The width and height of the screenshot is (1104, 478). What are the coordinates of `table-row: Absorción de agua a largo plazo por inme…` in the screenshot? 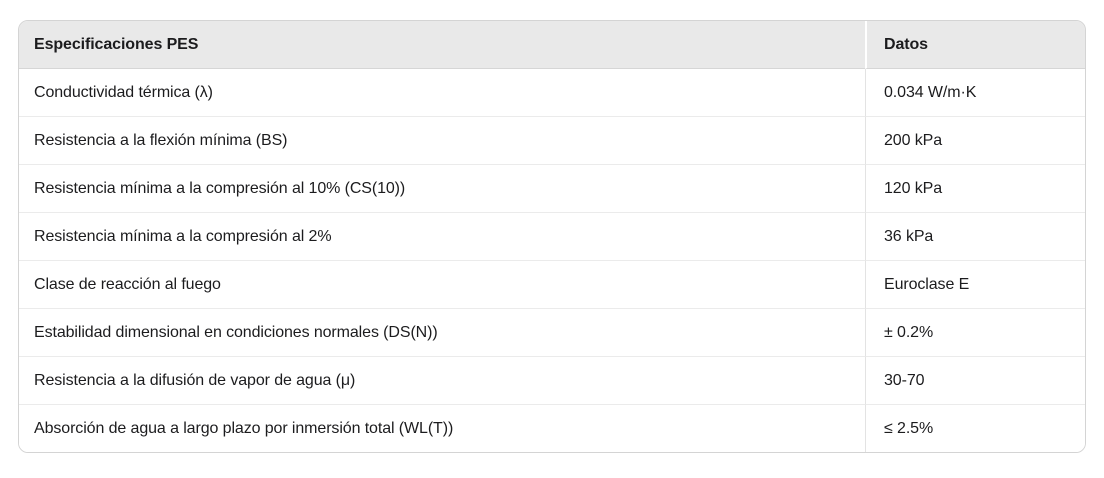 It's located at (552, 428).